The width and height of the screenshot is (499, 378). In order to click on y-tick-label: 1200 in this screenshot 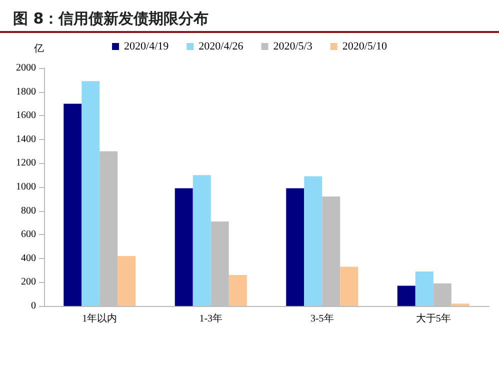, I will do `click(26, 163)`.